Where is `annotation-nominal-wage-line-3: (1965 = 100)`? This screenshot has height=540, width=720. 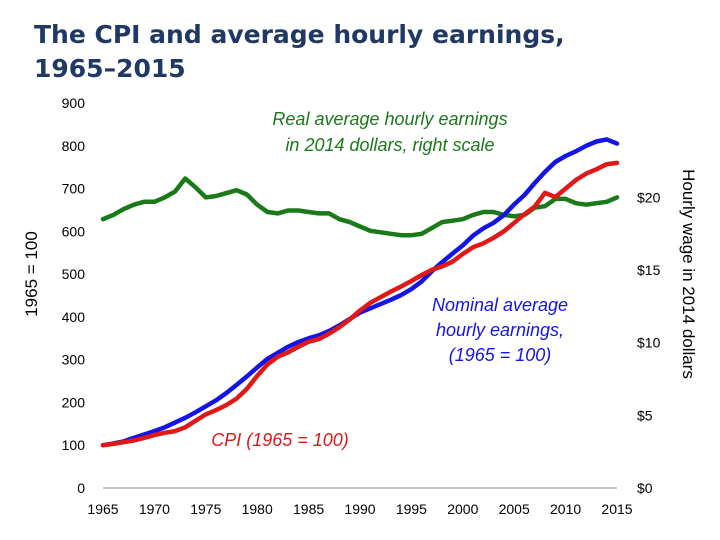 annotation-nominal-wage-line-3: (1965 = 100) is located at coordinates (500, 355).